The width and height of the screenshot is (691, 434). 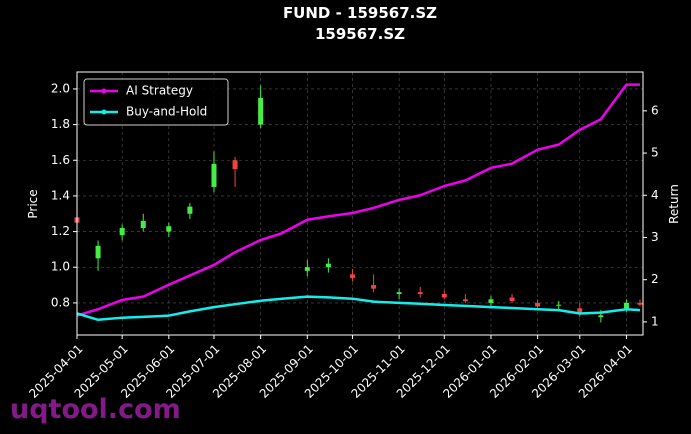 I want to click on y2-tick-label: 5, so click(x=655, y=153).